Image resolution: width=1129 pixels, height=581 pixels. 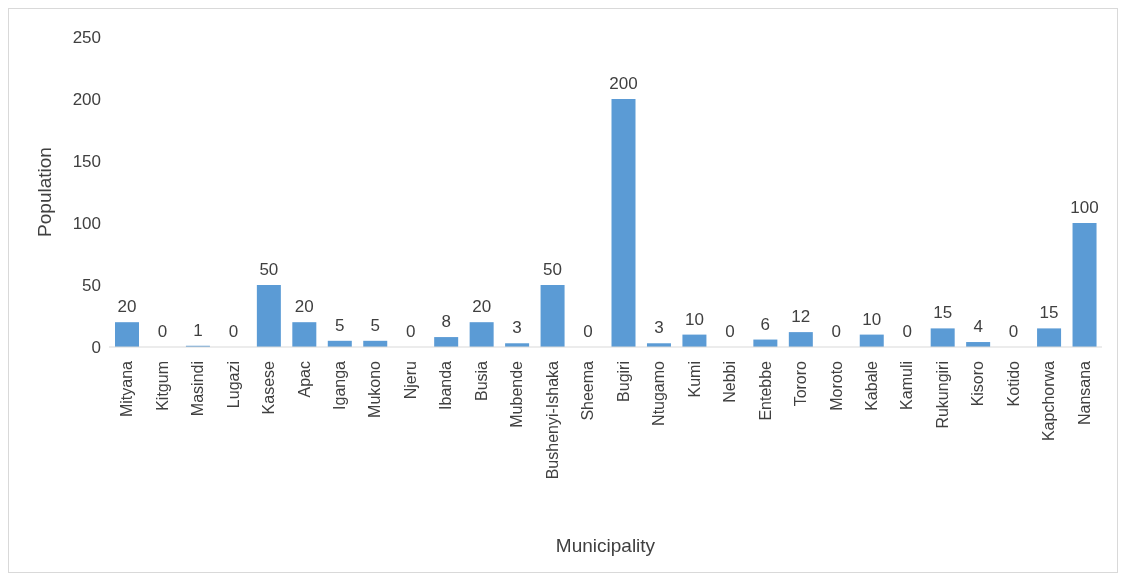 I want to click on y-tick-label: 150, so click(x=86, y=162).